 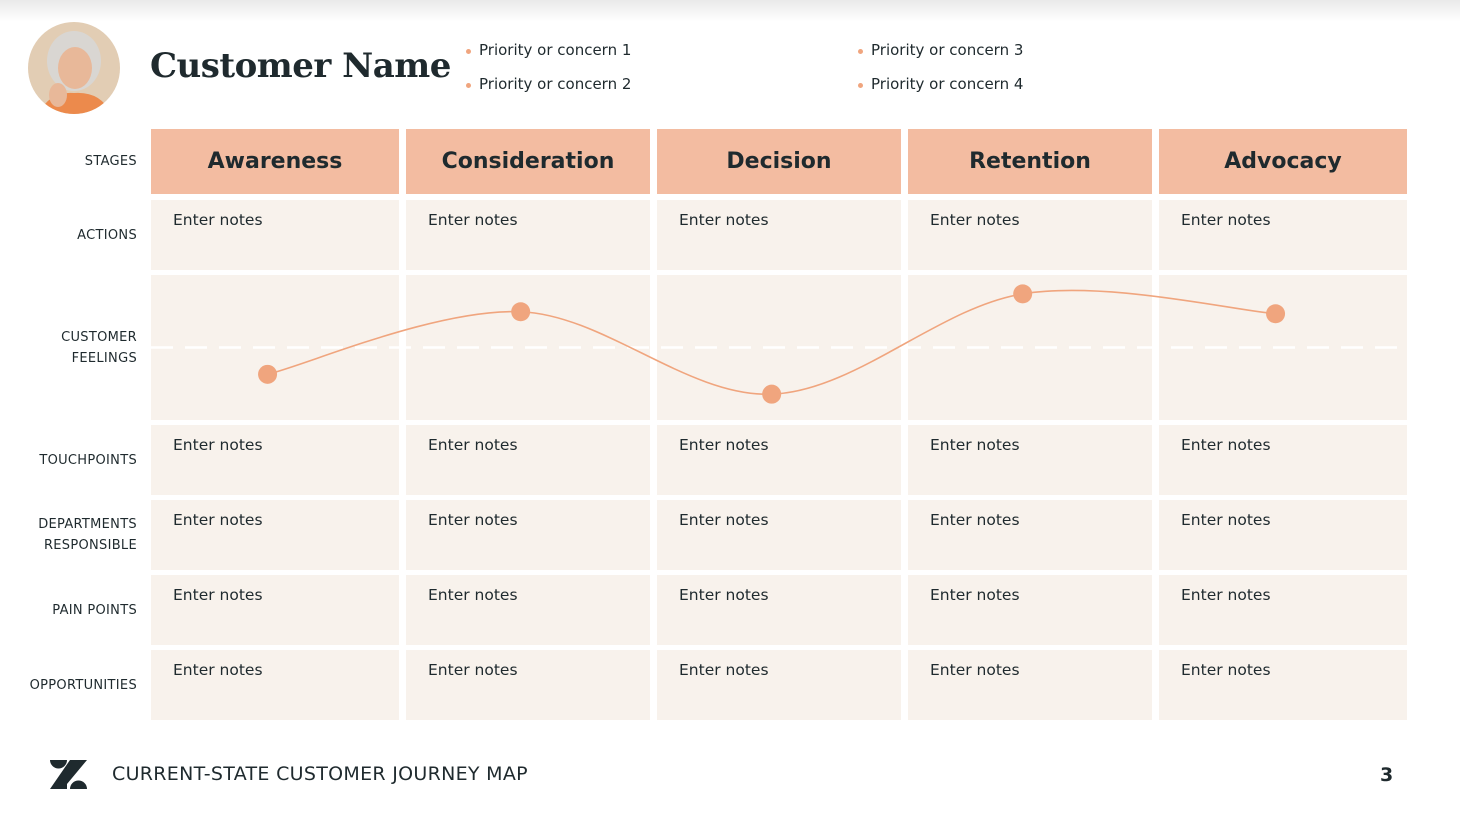 I want to click on stage-header: Retention, so click(x=1030, y=161).